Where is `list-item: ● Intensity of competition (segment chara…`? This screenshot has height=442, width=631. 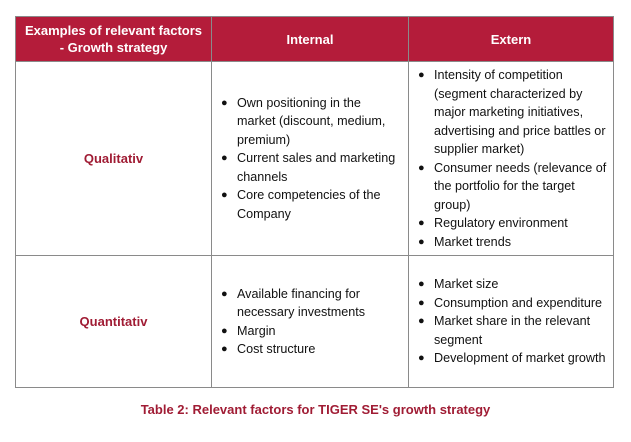
list-item: ● Intensity of competition (segment chara… is located at coordinates (512, 112).